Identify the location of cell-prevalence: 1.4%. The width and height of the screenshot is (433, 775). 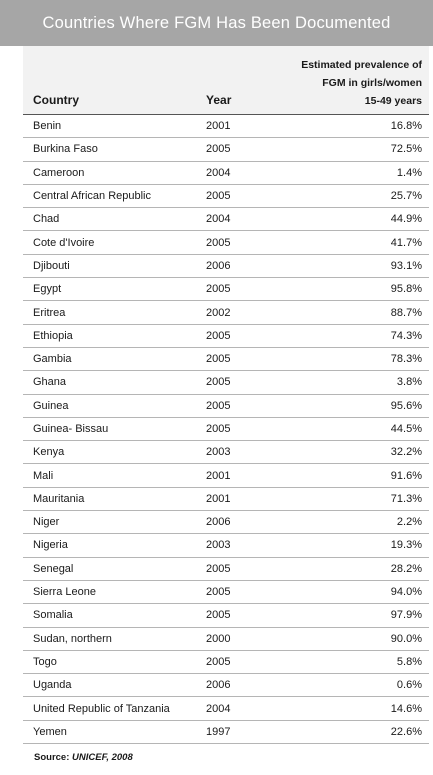
(409, 172).